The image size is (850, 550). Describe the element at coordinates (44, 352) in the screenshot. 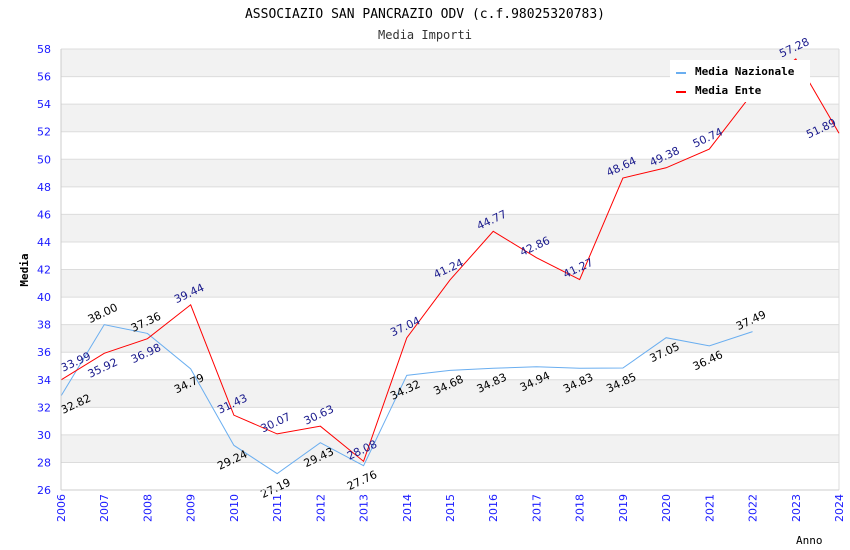

I see `y-tick-label: 36` at that location.